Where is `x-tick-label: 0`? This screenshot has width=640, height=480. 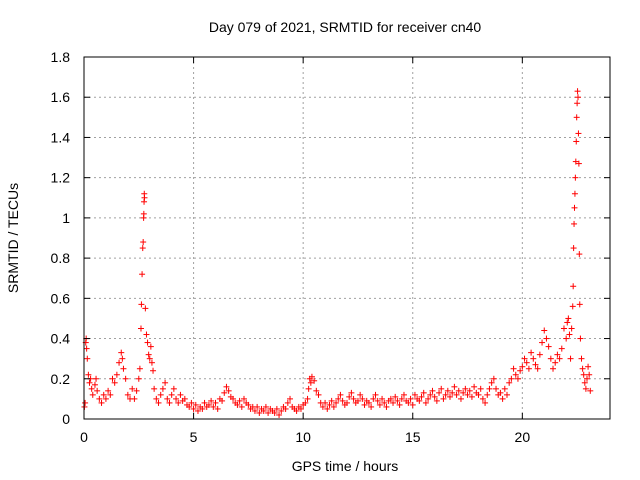
x-tick-label: 0 is located at coordinates (84, 437).